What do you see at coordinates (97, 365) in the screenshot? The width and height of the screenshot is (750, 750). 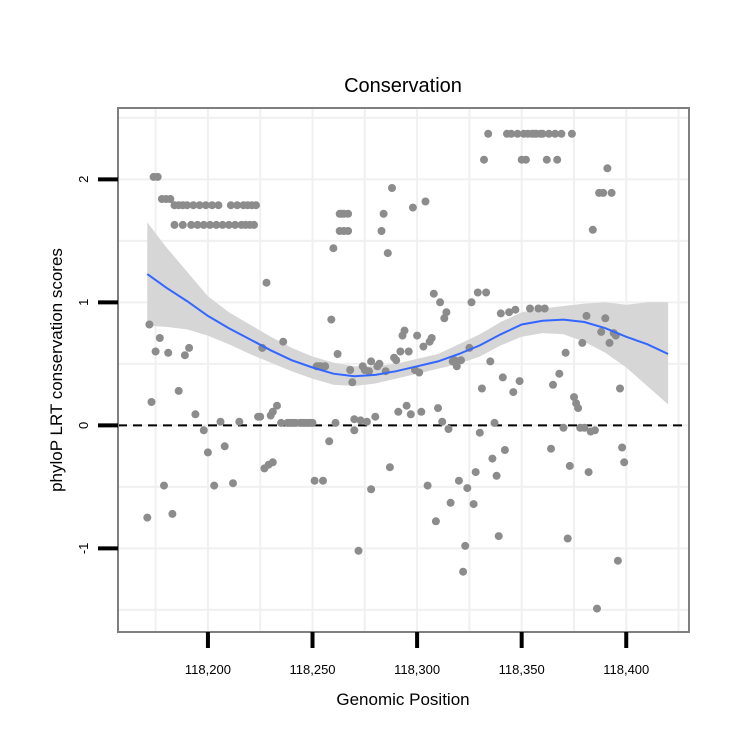 I see `y-axis: -1 0 1 2` at bounding box center [97, 365].